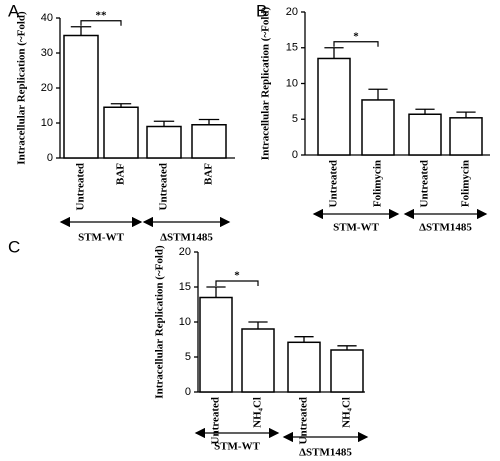 Image resolution: width=500 pixels, height=461 pixels. What do you see at coordinates (14, 246) in the screenshot?
I see `panel-label: C` at bounding box center [14, 246].